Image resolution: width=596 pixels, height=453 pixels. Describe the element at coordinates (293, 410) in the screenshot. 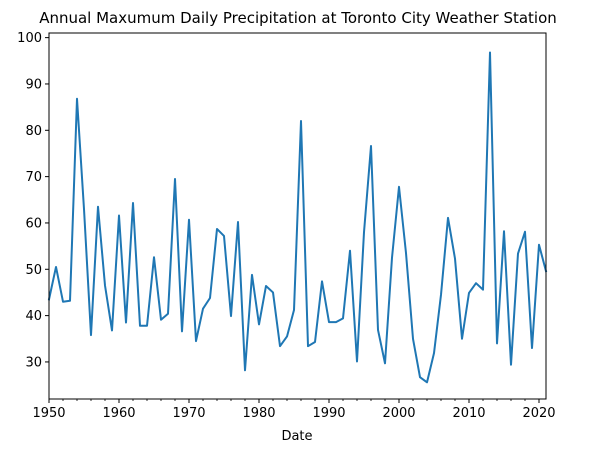

I see `x-axis-ticks: 1950 1960 1970 1980 1990 2000 2010 2020` at that location.